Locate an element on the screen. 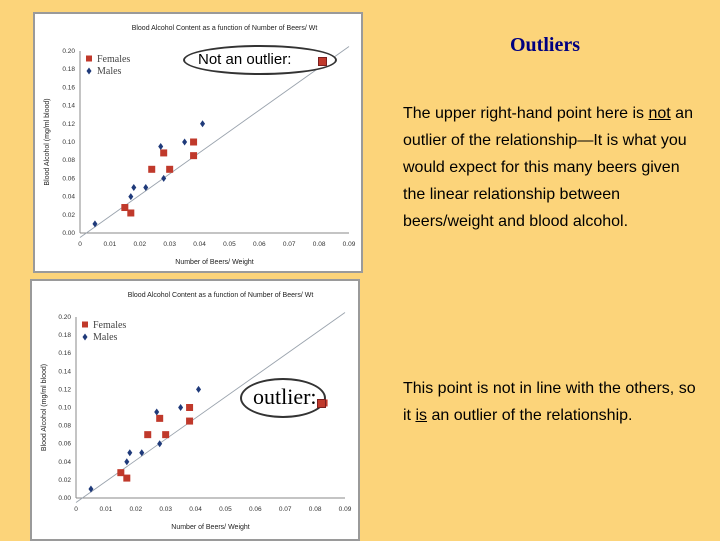 The image size is (720, 541). text-top-before: The upper right-hand point here is is located at coordinates (526, 113).